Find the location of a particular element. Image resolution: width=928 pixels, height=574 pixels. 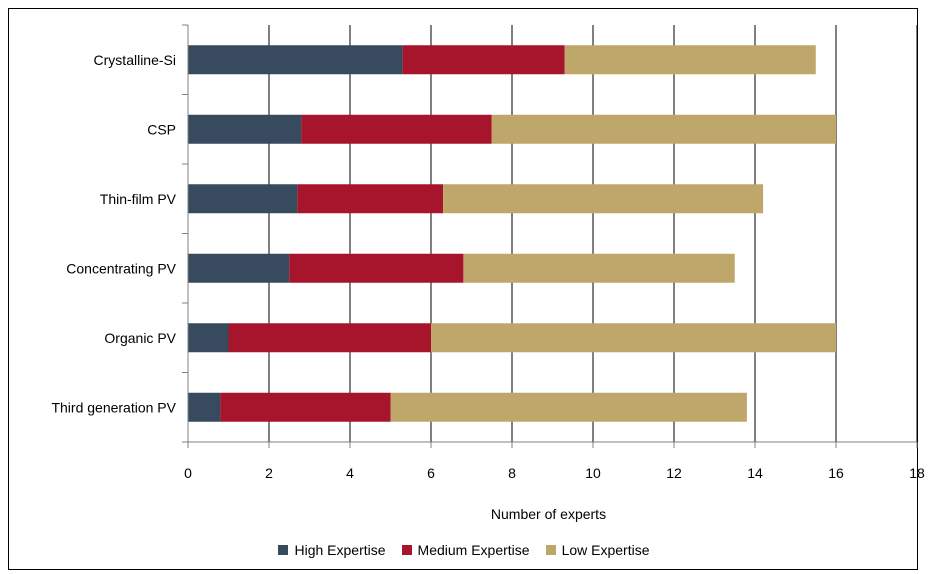

category-label: Organic PV is located at coordinates (140, 338).